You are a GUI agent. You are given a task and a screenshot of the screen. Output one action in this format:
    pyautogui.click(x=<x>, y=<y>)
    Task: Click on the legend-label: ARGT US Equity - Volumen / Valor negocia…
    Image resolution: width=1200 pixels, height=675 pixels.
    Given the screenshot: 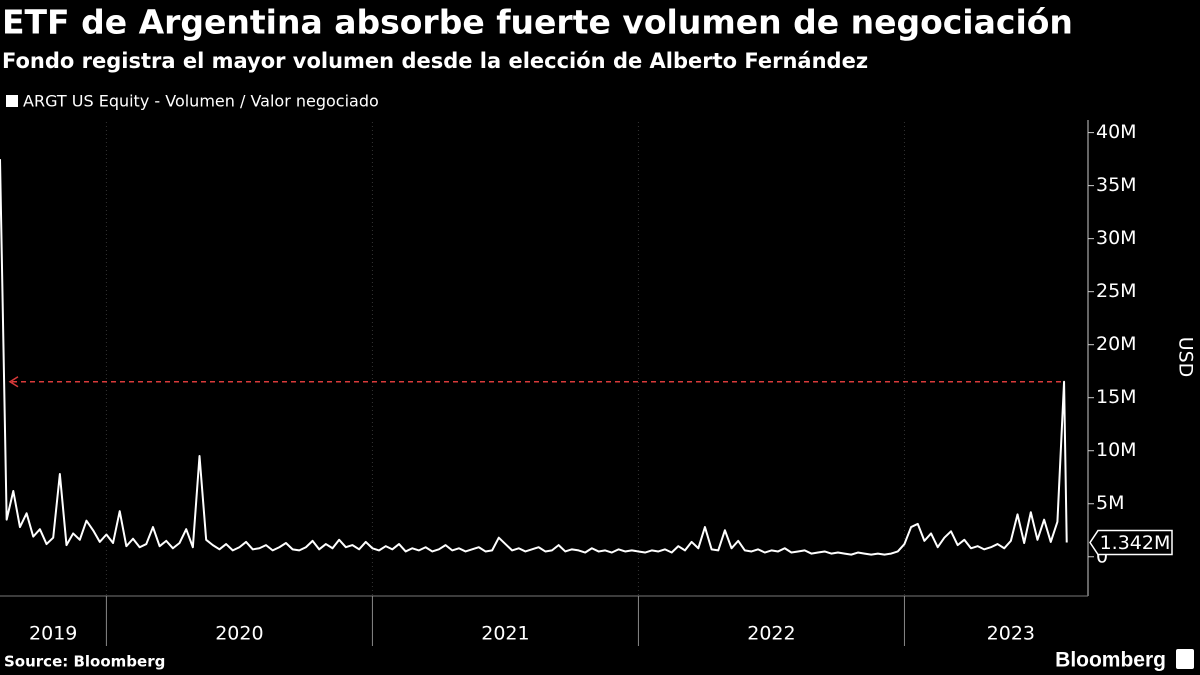 What is the action you would take?
    pyautogui.click(x=201, y=101)
    